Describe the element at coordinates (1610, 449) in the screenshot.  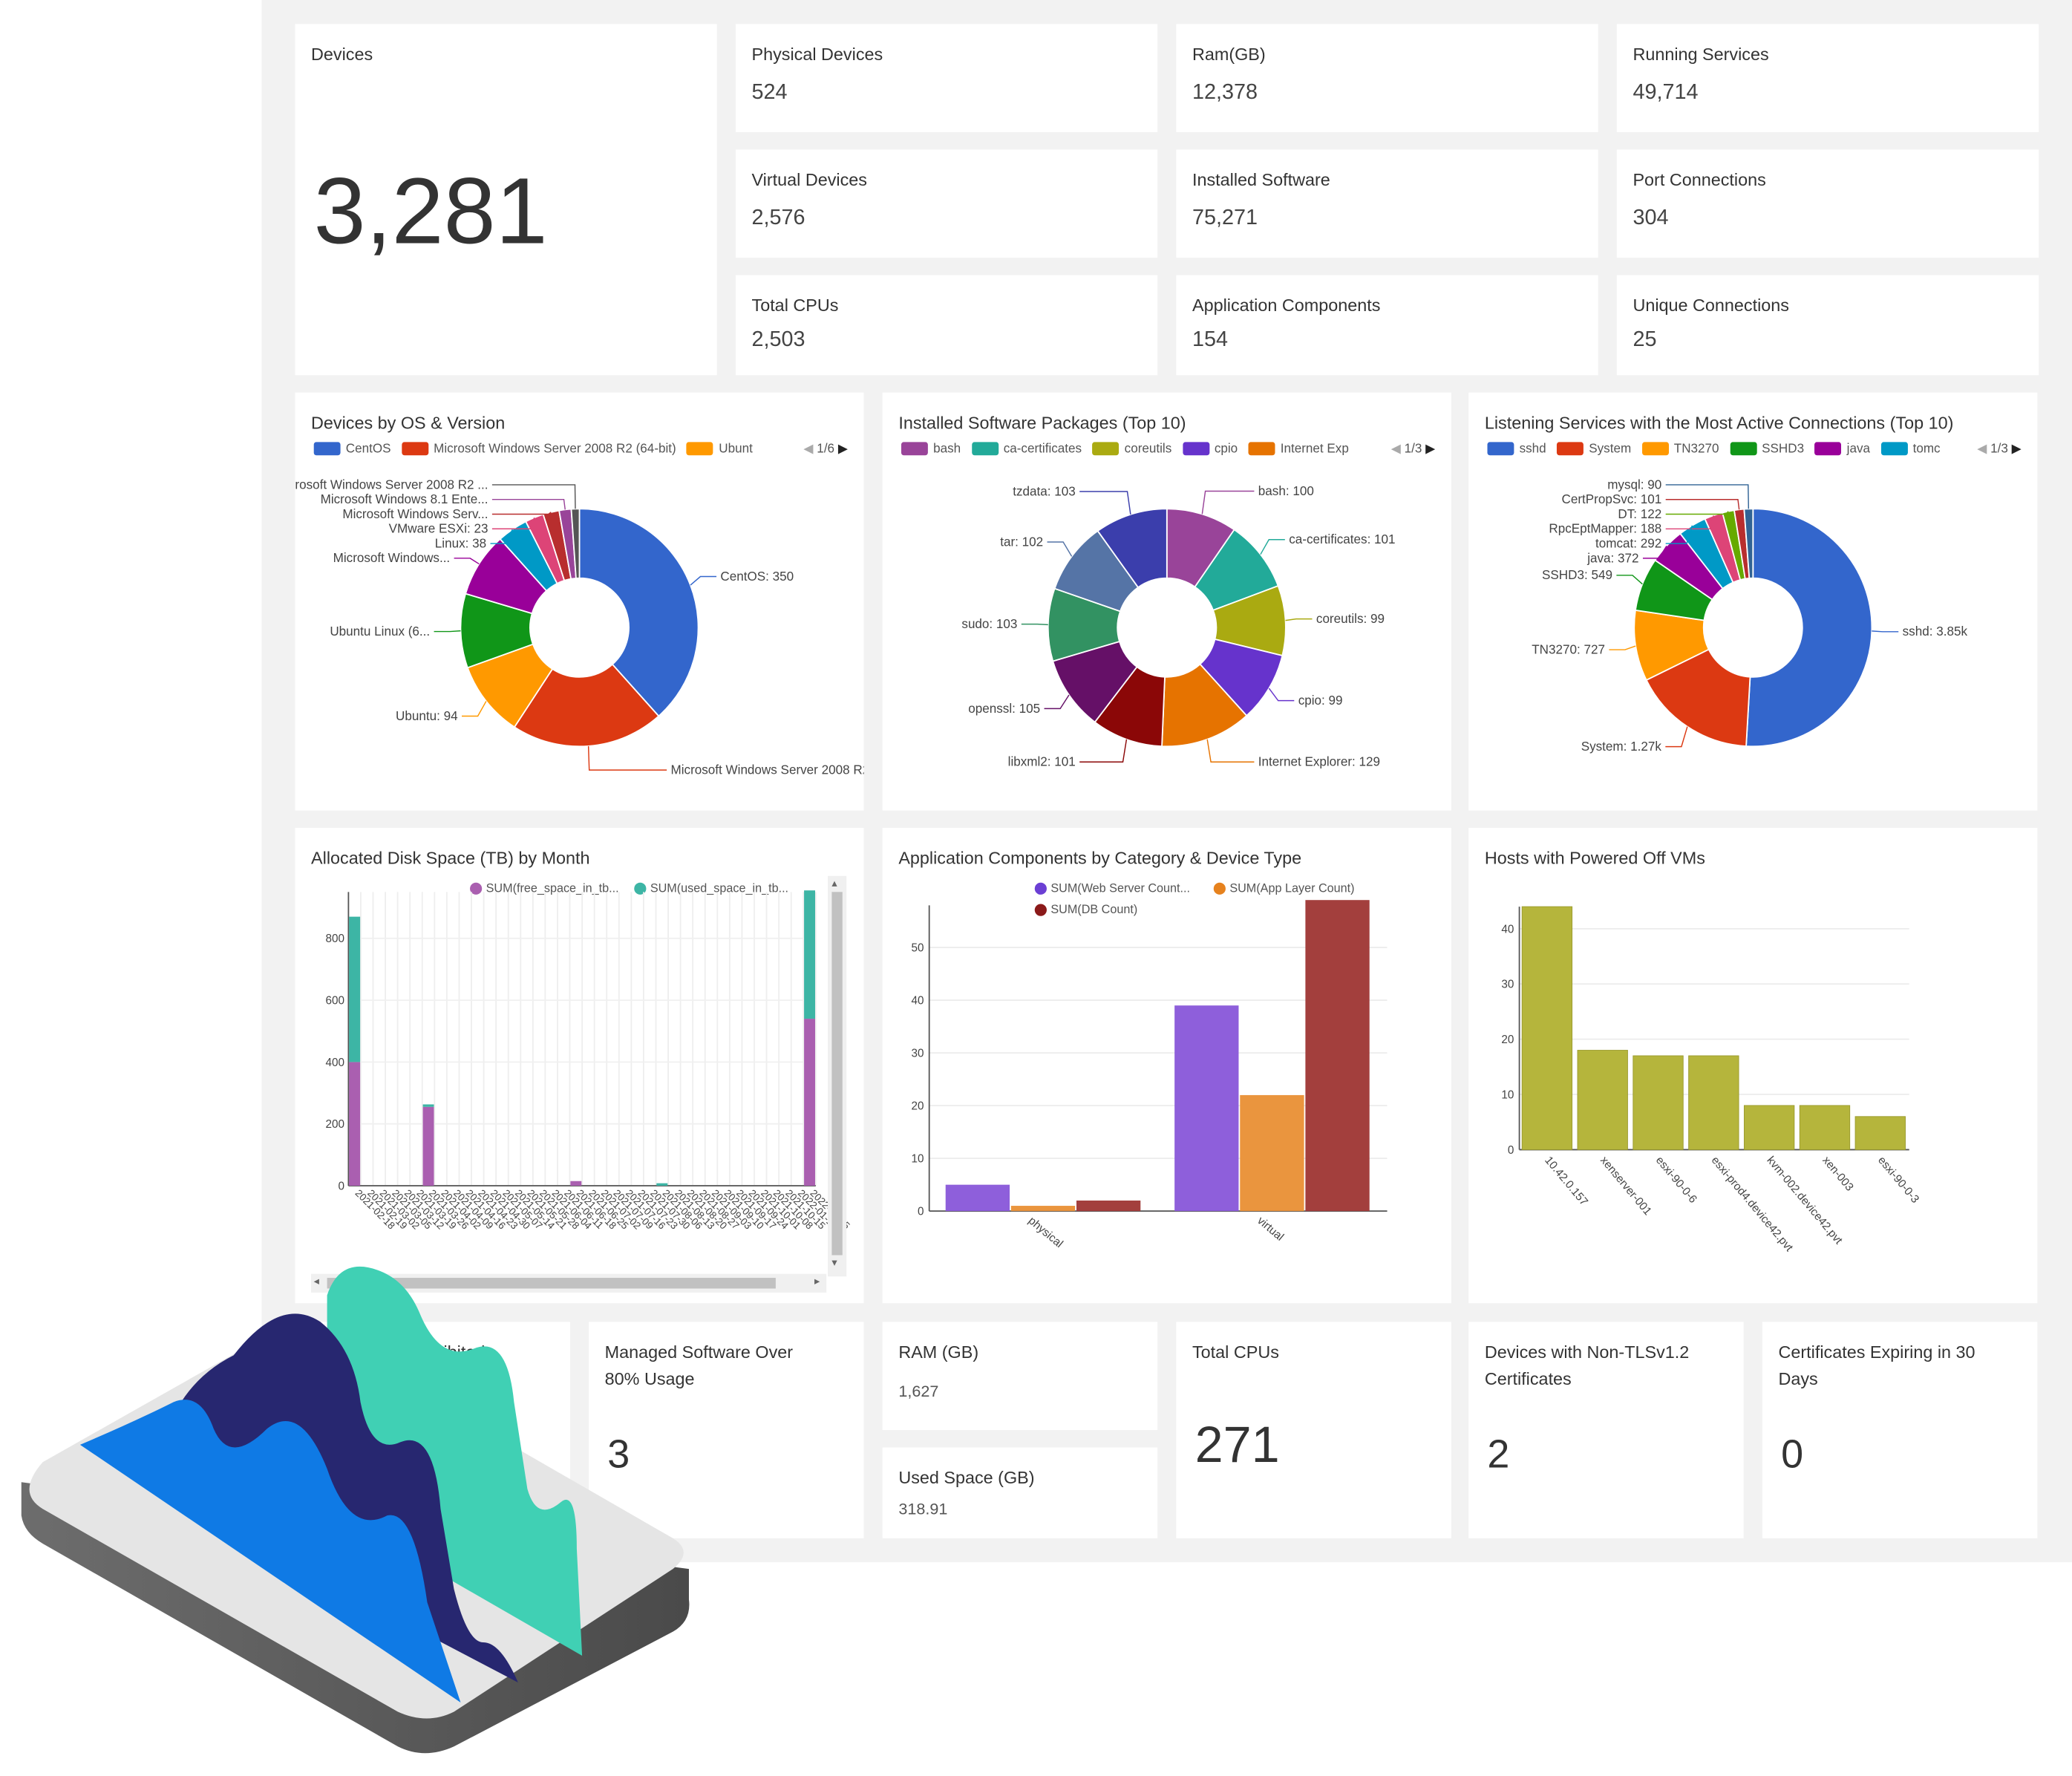
I see `legend-label: System` at that location.